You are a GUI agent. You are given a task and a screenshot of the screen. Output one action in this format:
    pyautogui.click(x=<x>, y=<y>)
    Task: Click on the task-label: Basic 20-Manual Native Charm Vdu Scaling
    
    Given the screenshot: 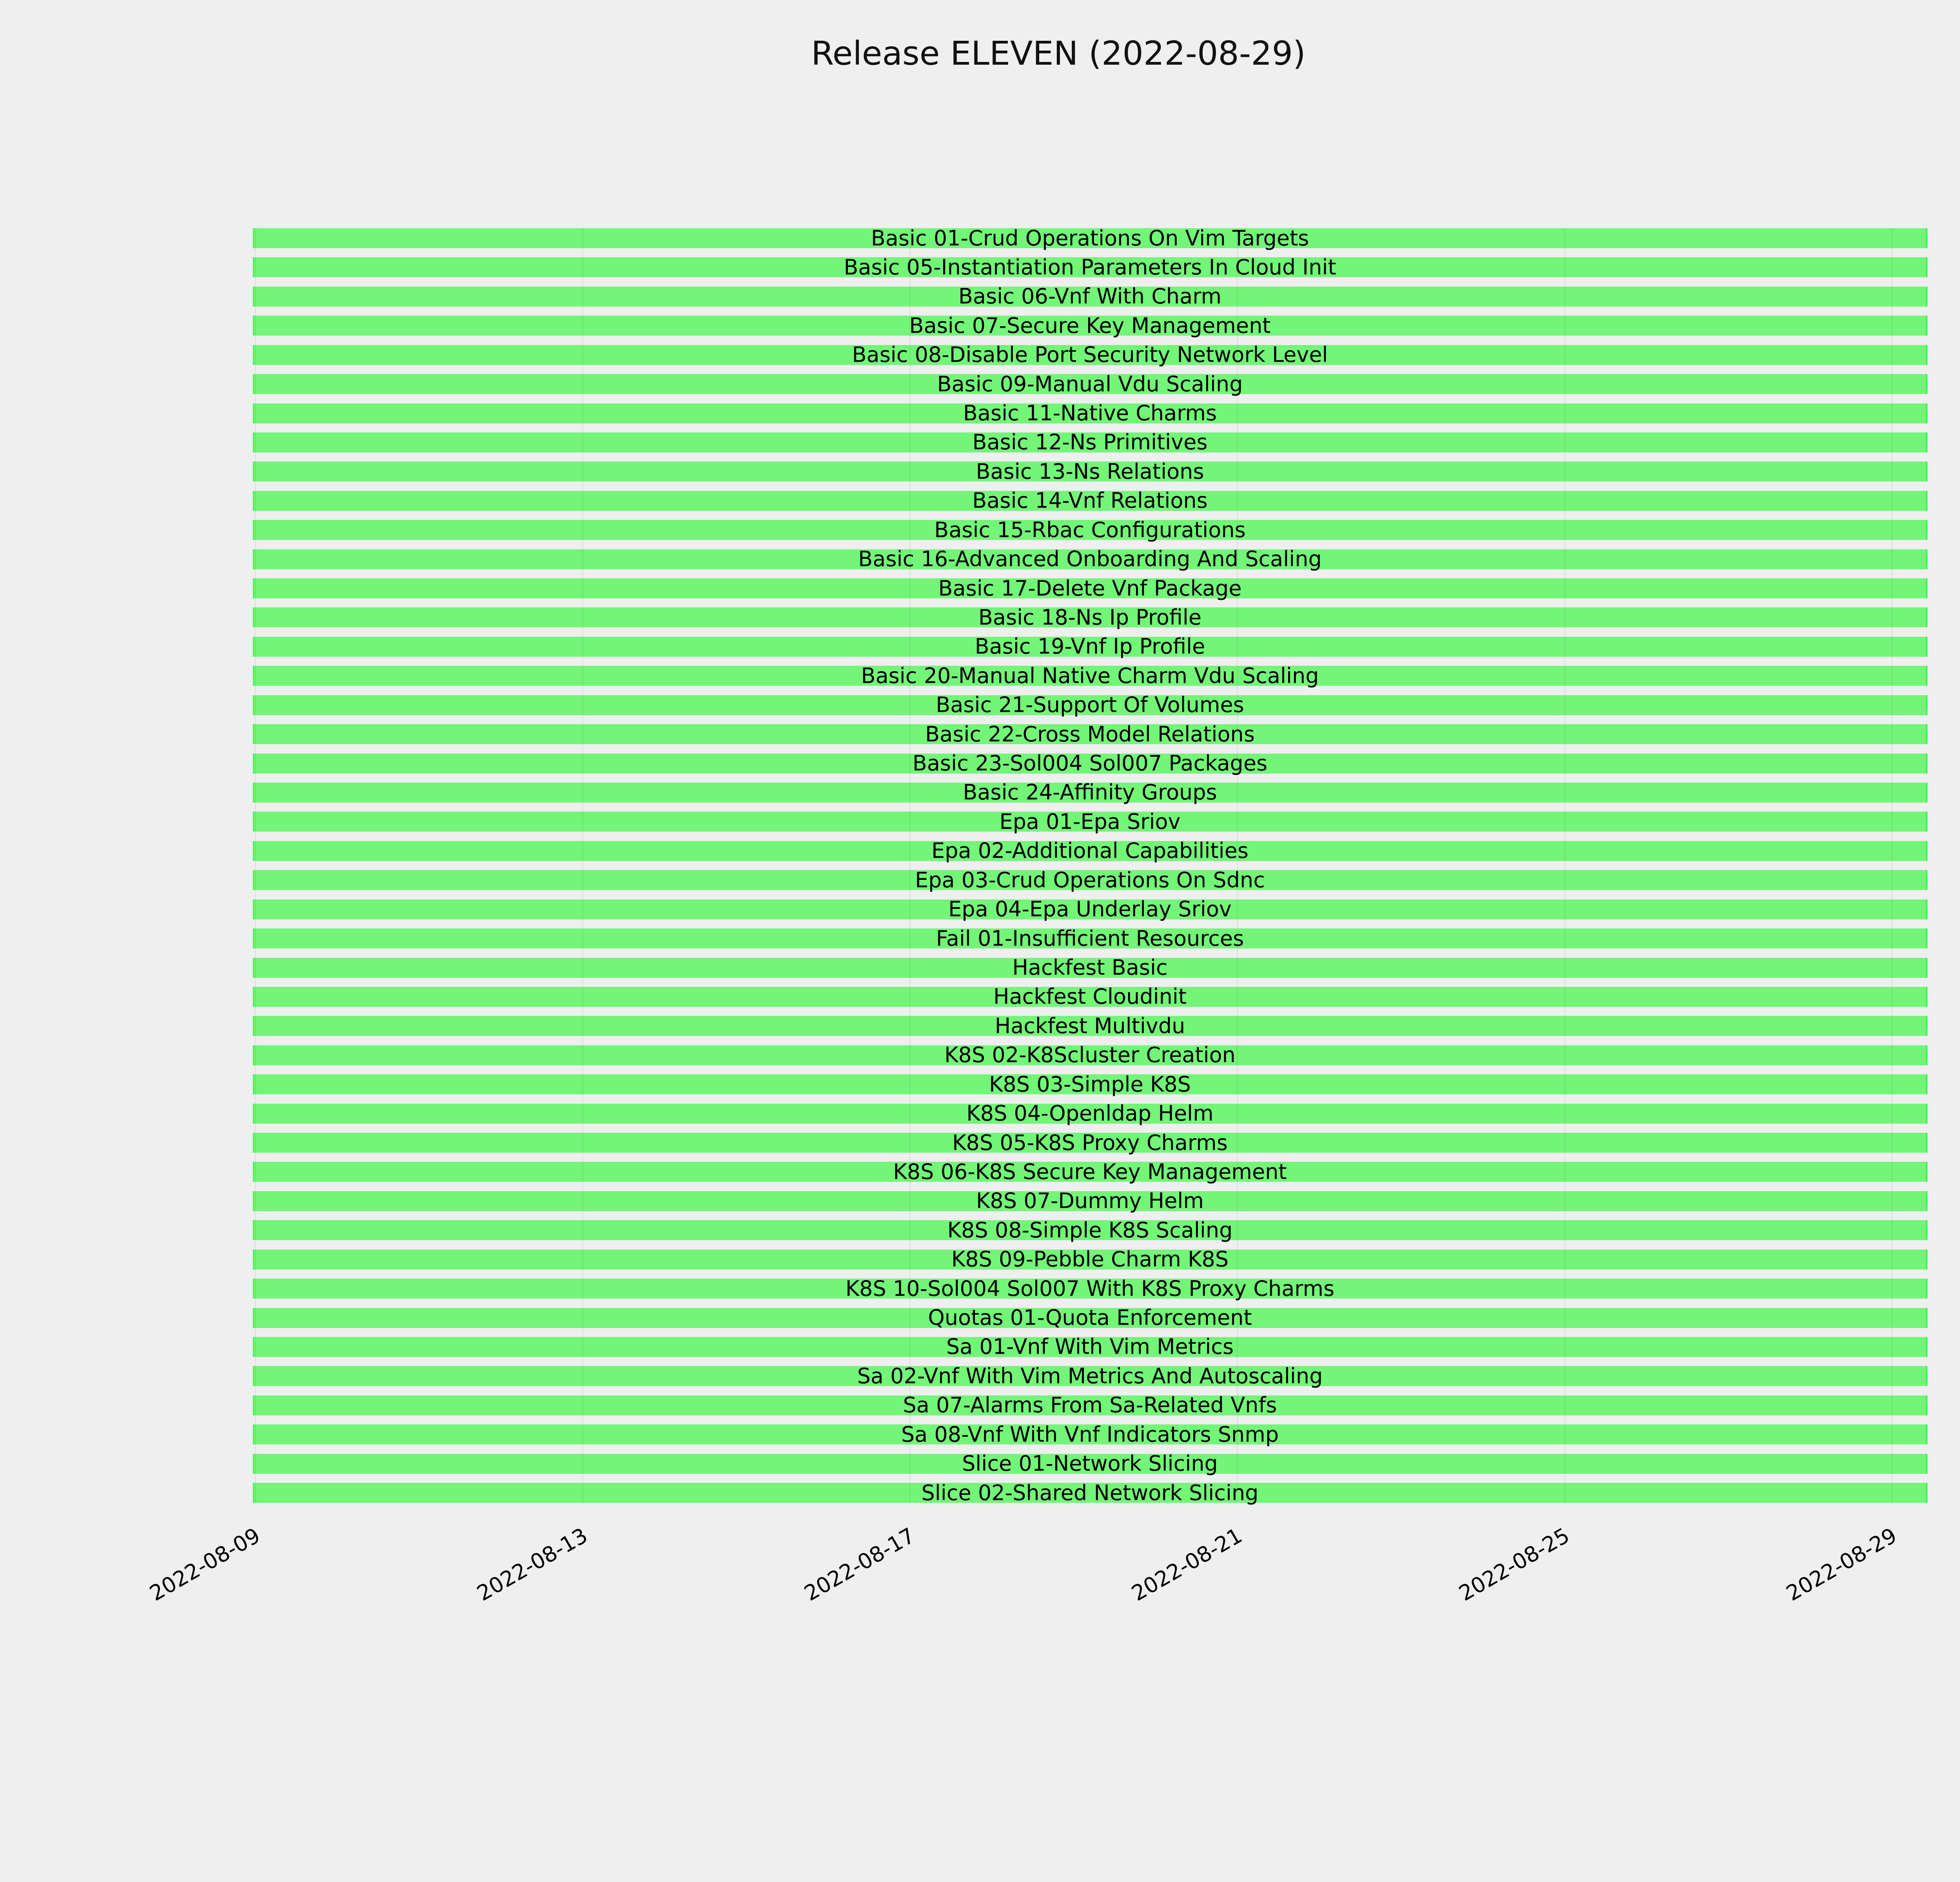 What is the action you would take?
    pyautogui.click(x=1090, y=675)
    